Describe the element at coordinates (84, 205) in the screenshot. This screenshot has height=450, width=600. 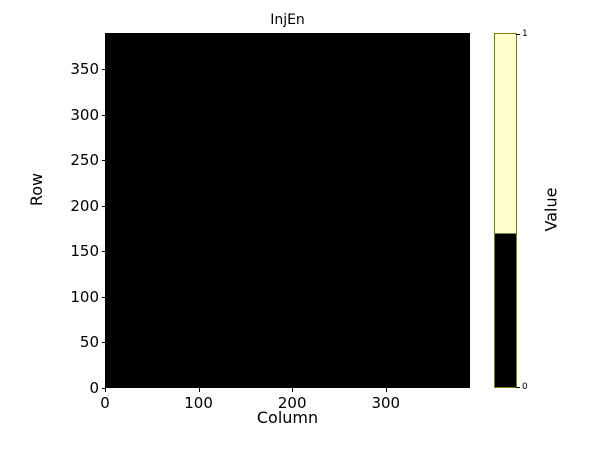
I see `y-tick-label: 200` at that location.